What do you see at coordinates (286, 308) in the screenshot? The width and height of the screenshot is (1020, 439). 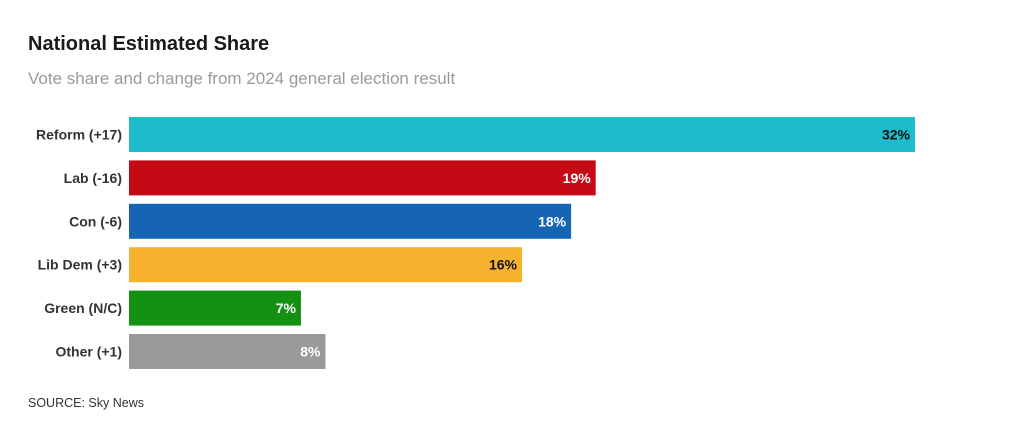 I see `value-label-green: 7%` at bounding box center [286, 308].